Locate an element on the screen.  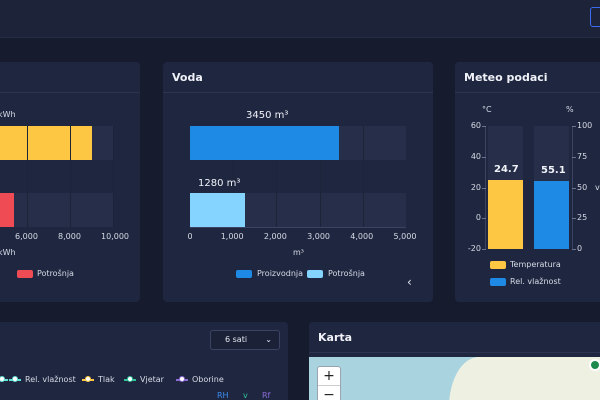
water-data-label-consumption: 1280 m³ is located at coordinates (219, 183).